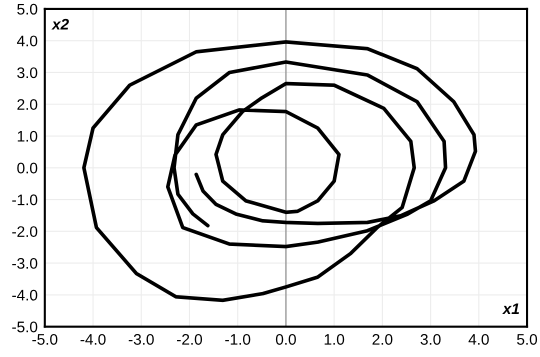 The width and height of the screenshot is (540, 357). Describe the element at coordinates (141, 339) in the screenshot. I see `x-tick-label: -3.0` at that location.